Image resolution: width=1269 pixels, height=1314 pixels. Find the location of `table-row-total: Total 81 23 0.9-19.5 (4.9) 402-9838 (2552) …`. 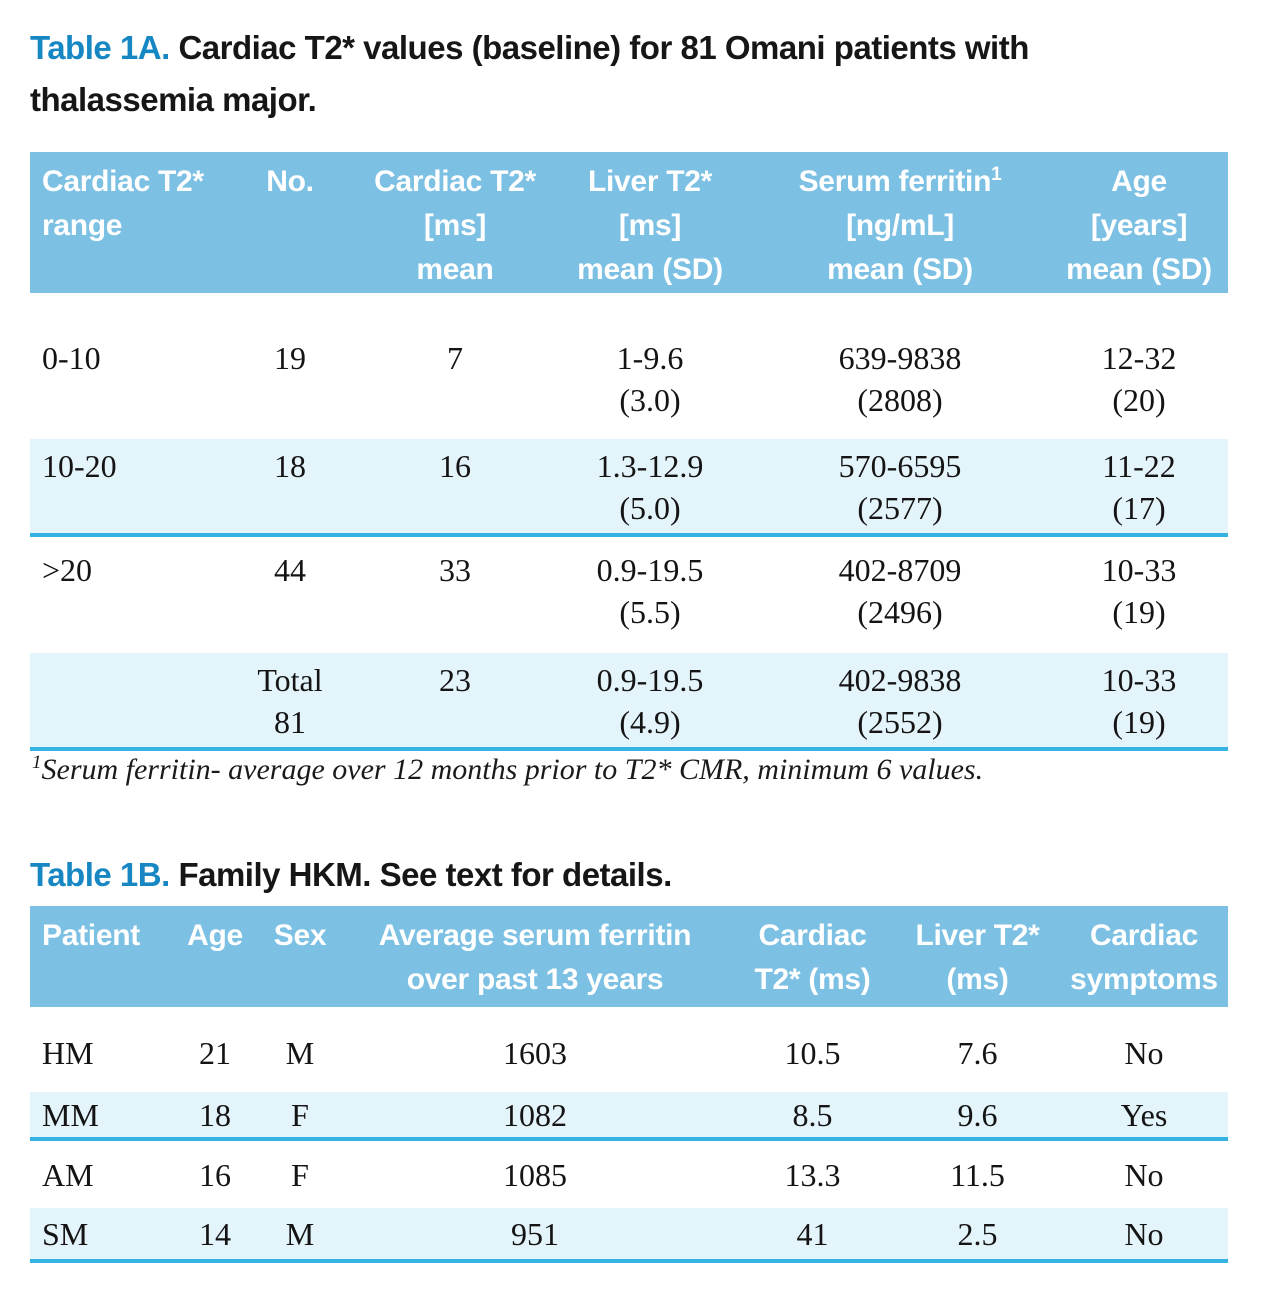

table-row-total: Total 81 23 0.9-19.5 (4.9) 402-9838 (2552) … is located at coordinates (629, 702).